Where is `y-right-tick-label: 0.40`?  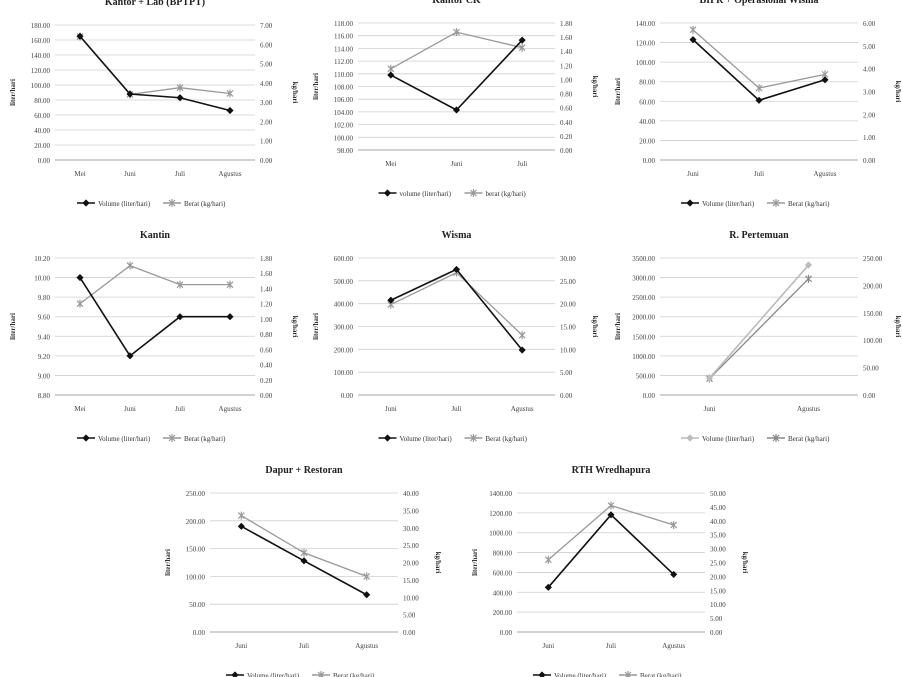
y-right-tick-label: 0.40 is located at coordinates (566, 123).